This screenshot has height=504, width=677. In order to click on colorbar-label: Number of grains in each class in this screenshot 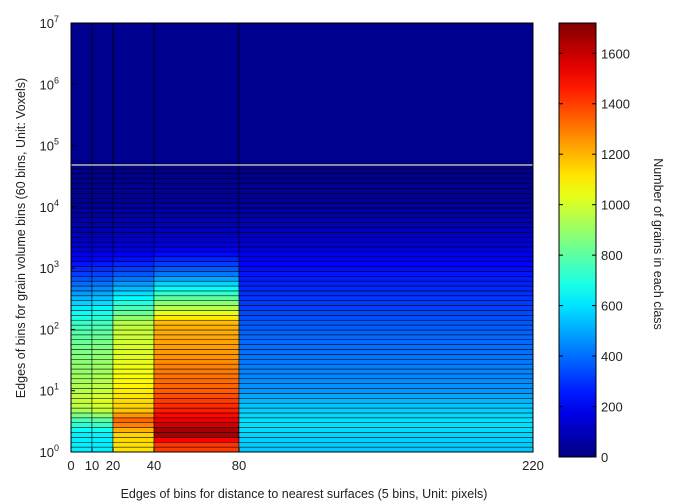, I will do `click(658, 244)`.